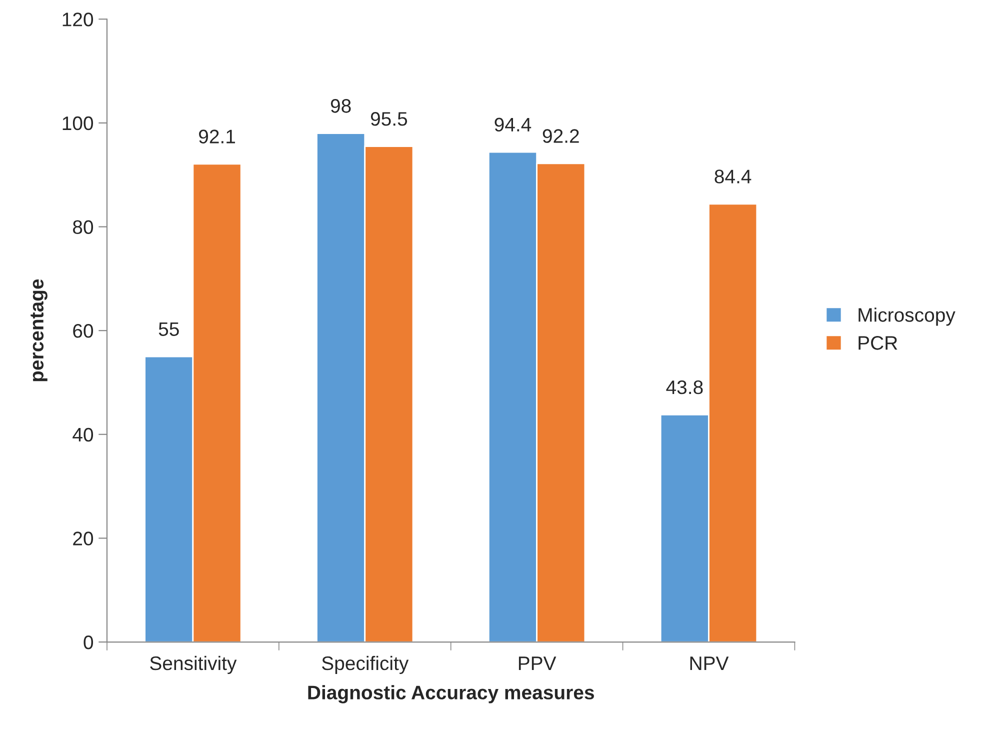 This screenshot has height=736, width=986. Describe the element at coordinates (78, 19) in the screenshot. I see `y-tick-label: 120` at that location.